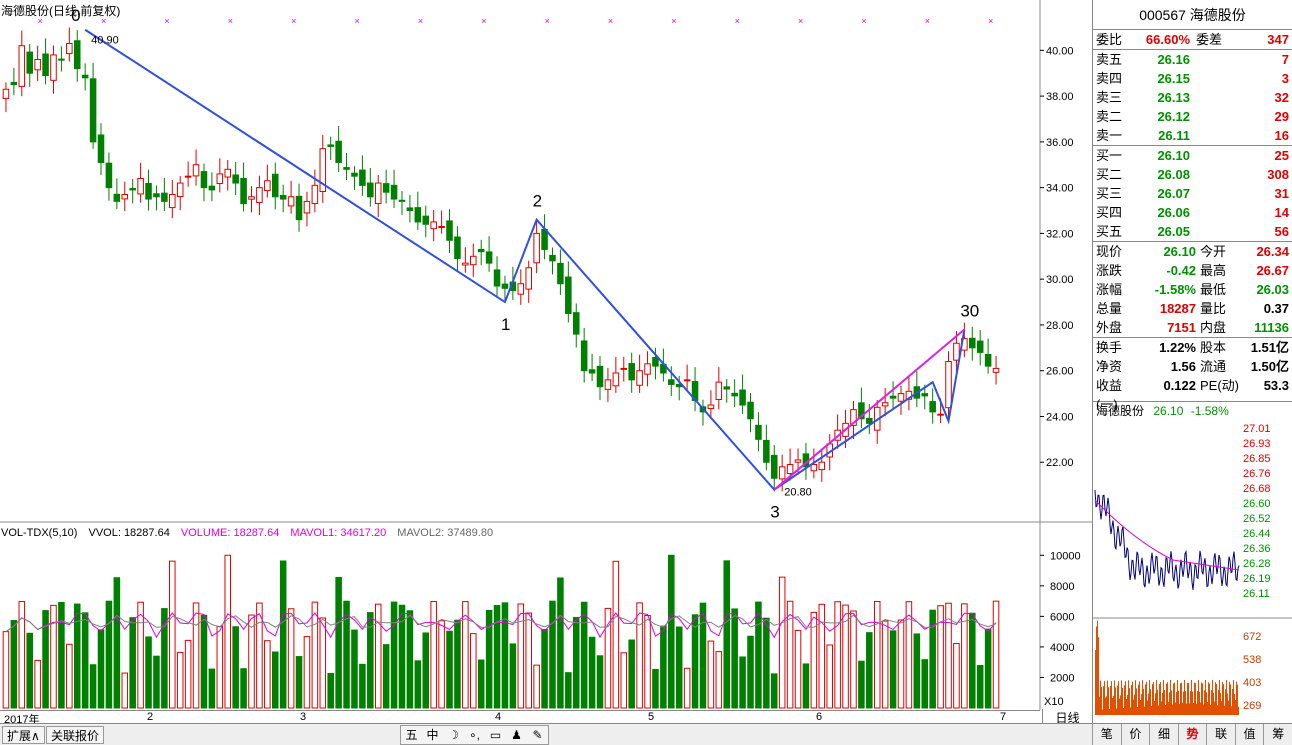 The height and width of the screenshot is (745, 1292). Describe the element at coordinates (1135, 734) in the screenshot. I see `tab-jia: 价` at that location.